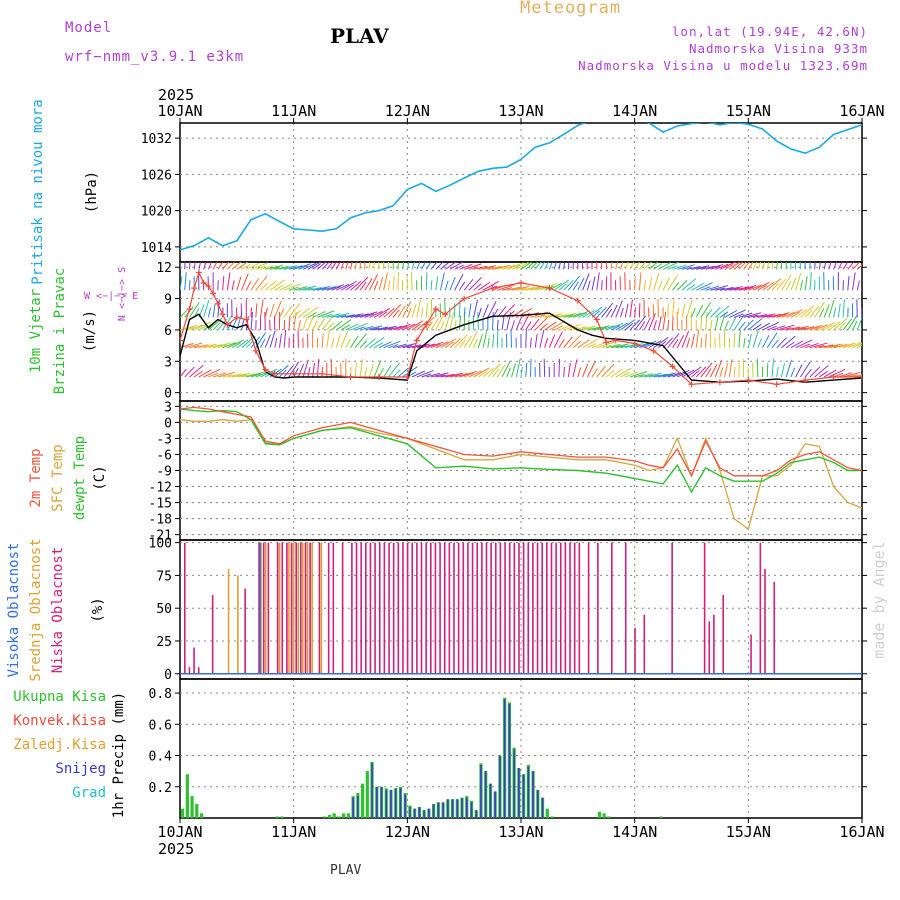  I want to click on precip-legend-item: Snijeg, so click(80, 769).